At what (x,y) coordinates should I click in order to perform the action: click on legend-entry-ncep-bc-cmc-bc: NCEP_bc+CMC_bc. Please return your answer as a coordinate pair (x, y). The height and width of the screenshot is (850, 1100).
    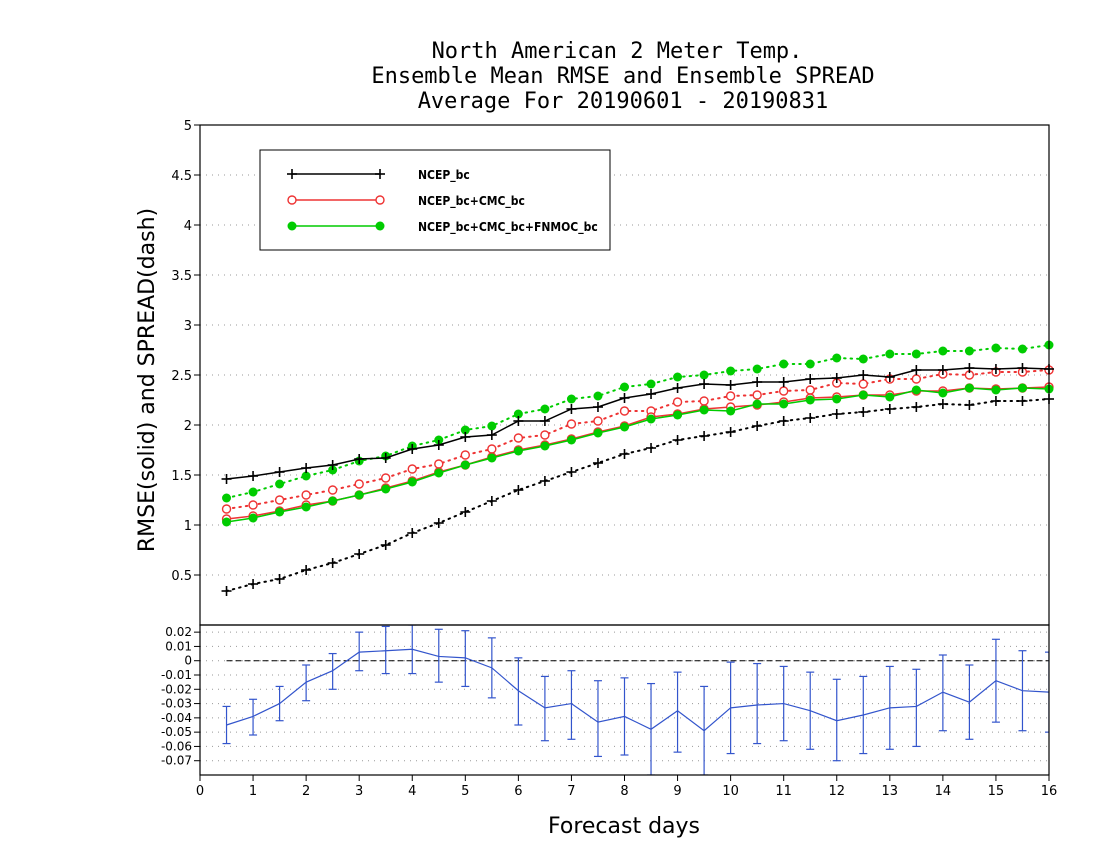
    Looking at the image, I should click on (406, 201).